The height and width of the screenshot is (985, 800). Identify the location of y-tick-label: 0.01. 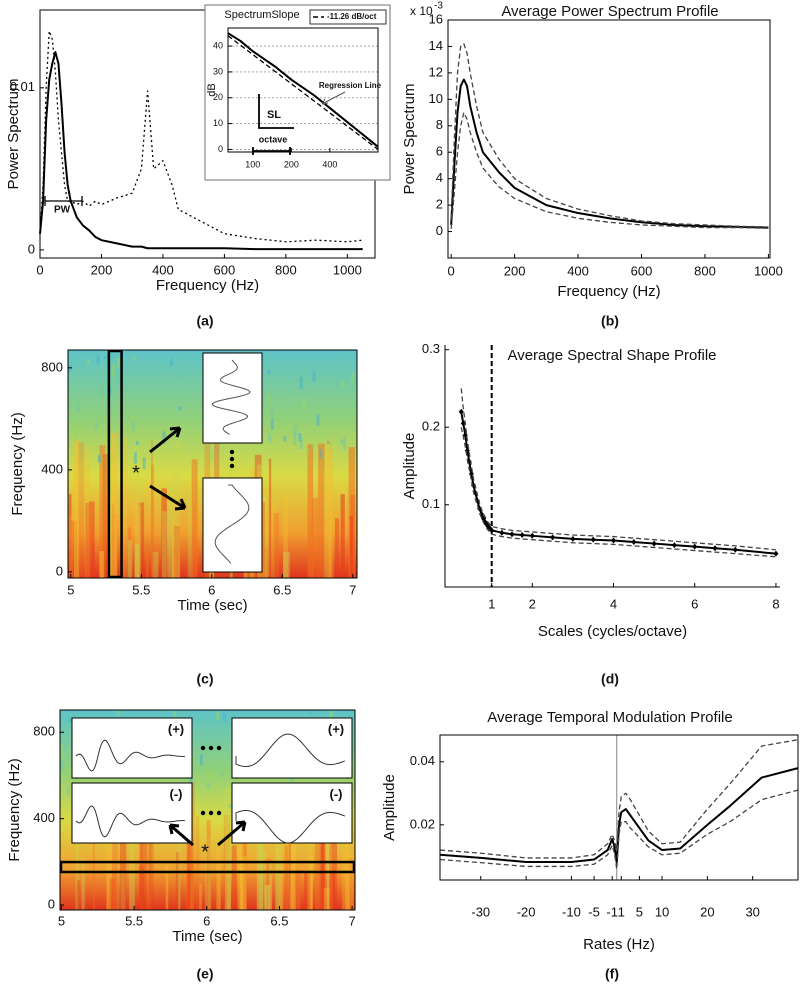
(22, 86).